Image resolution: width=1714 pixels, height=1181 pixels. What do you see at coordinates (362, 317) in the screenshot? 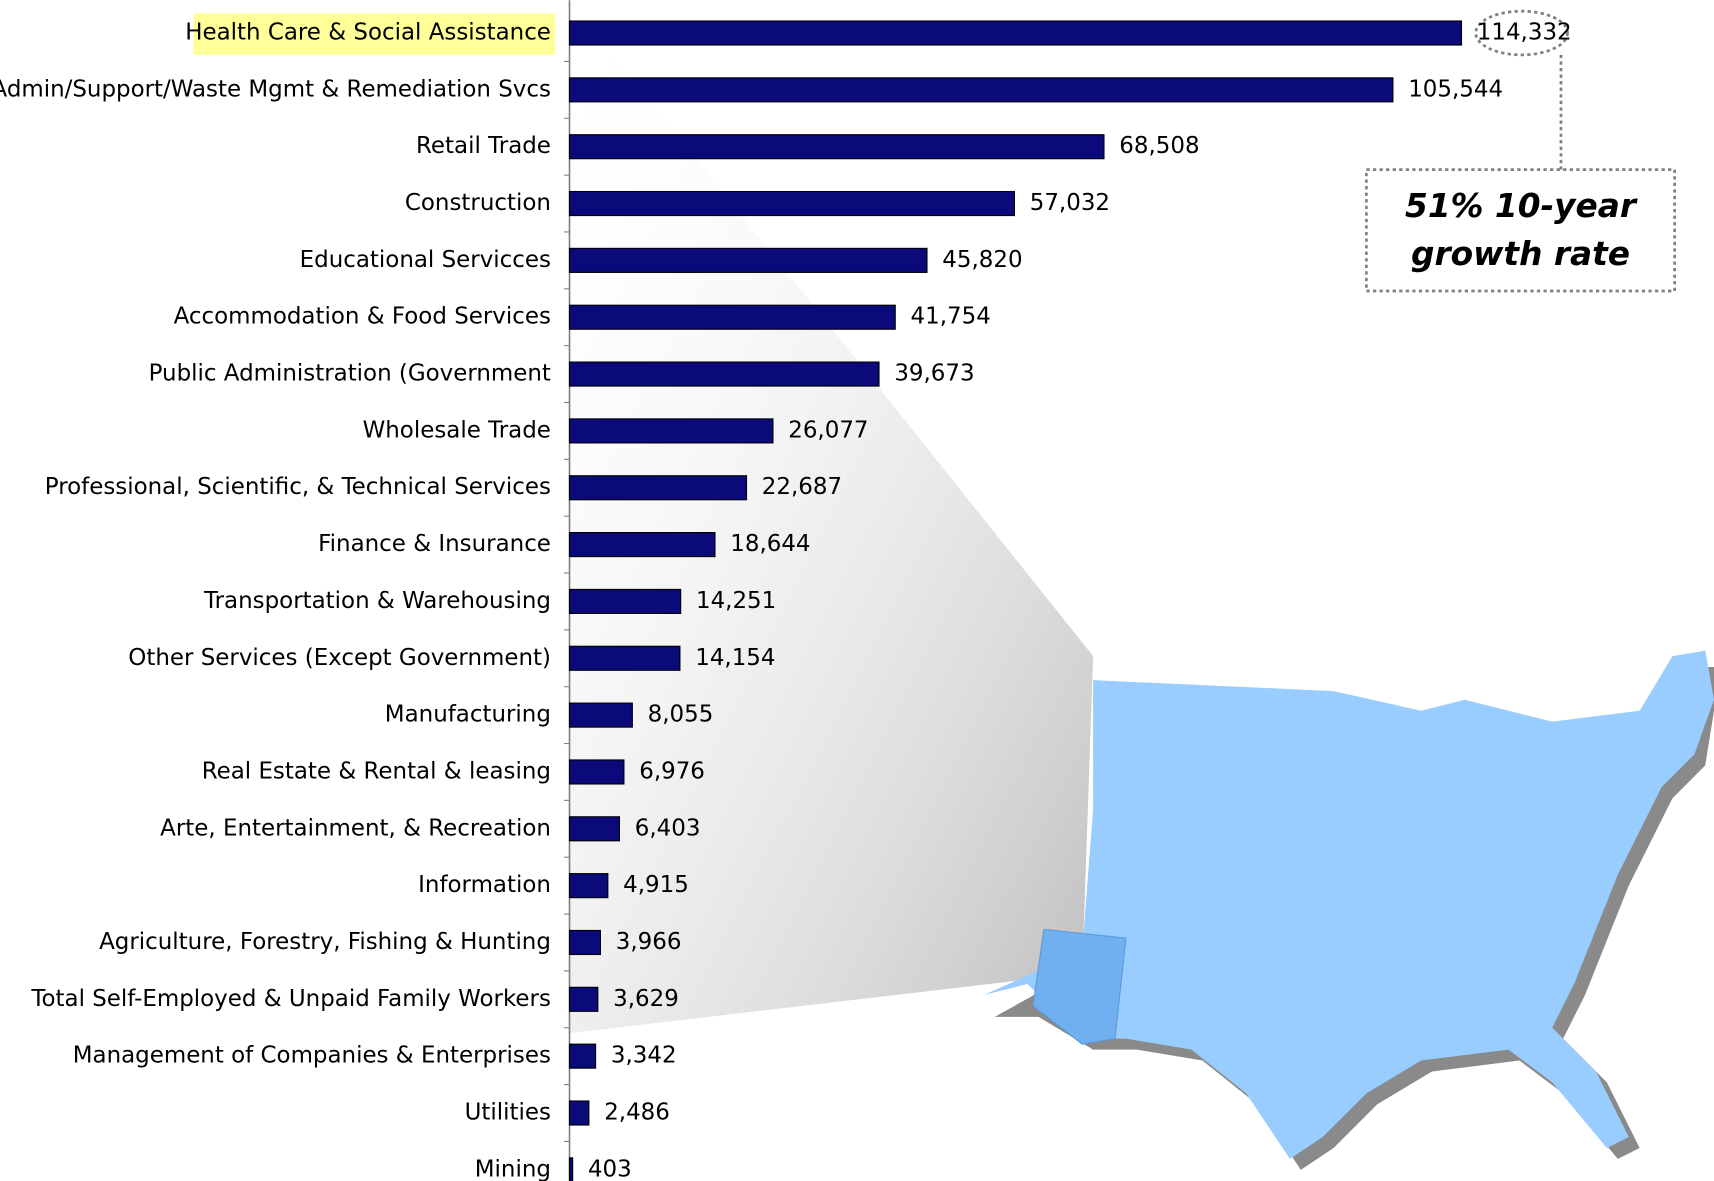
I see `category-label: Accommodation & Food Services` at bounding box center [362, 317].